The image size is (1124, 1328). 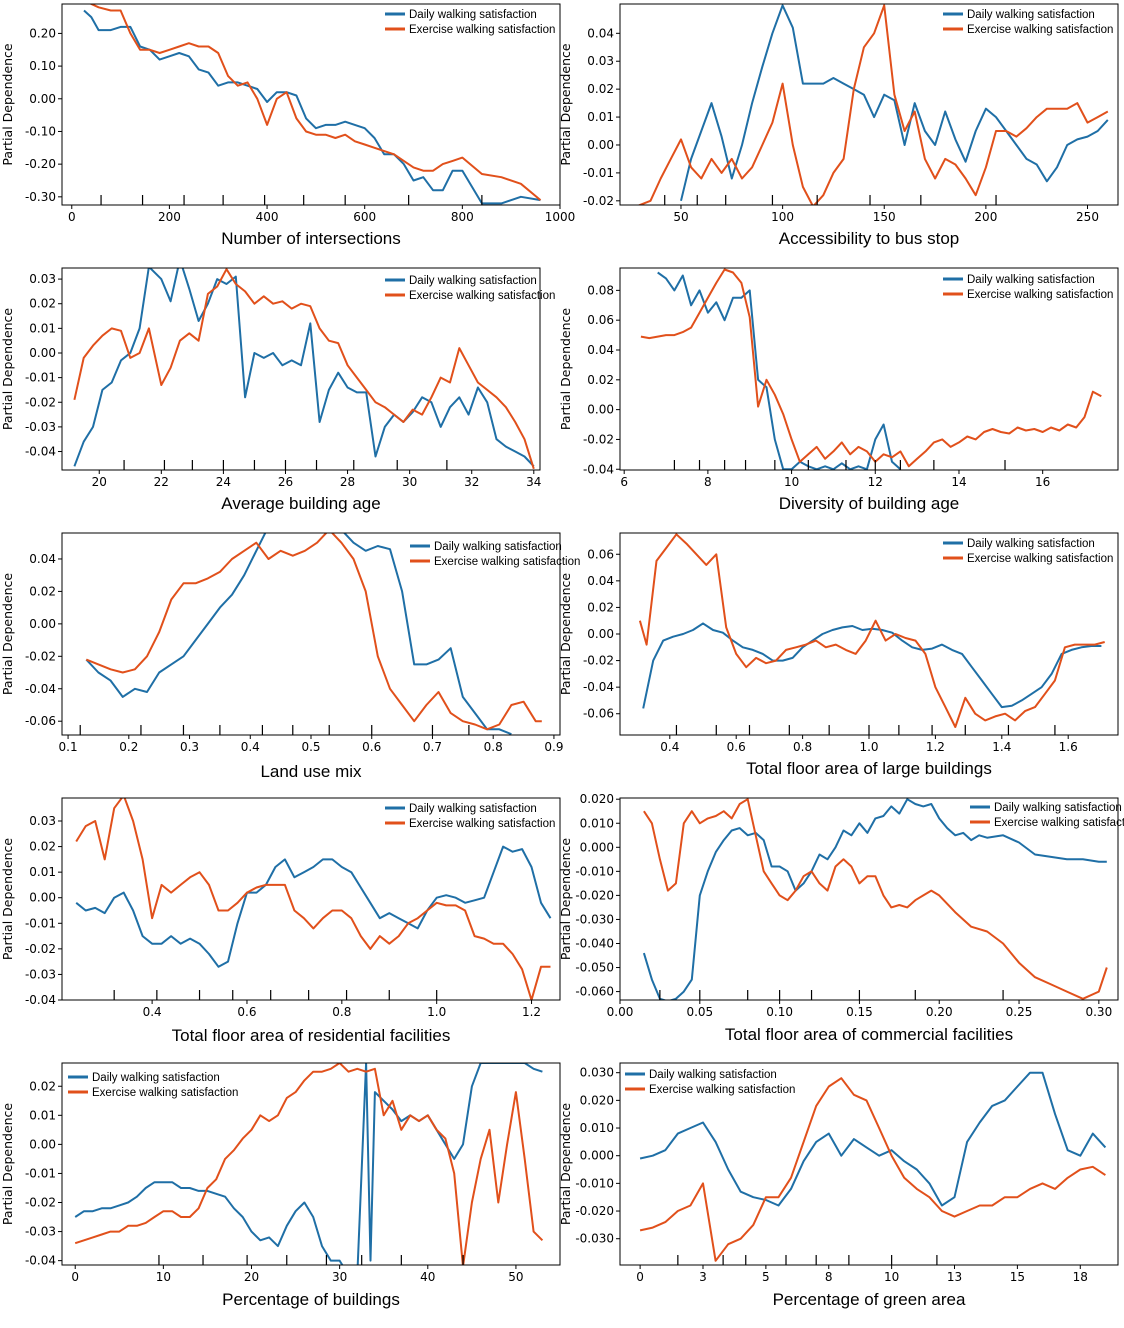 What do you see at coordinates (869, 238) in the screenshot?
I see `x-axis-label: Accessibility to bus stop` at bounding box center [869, 238].